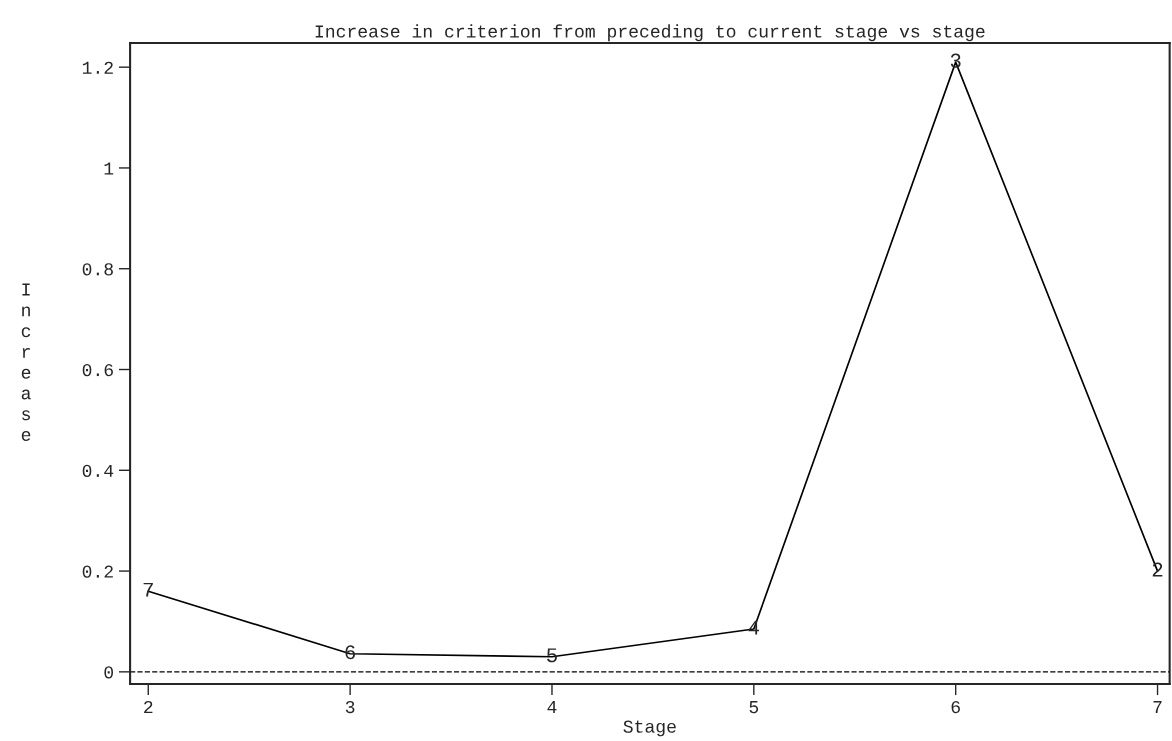 The width and height of the screenshot is (1172, 741). Describe the element at coordinates (955, 60) in the screenshot. I see `annotation: 3` at that location.